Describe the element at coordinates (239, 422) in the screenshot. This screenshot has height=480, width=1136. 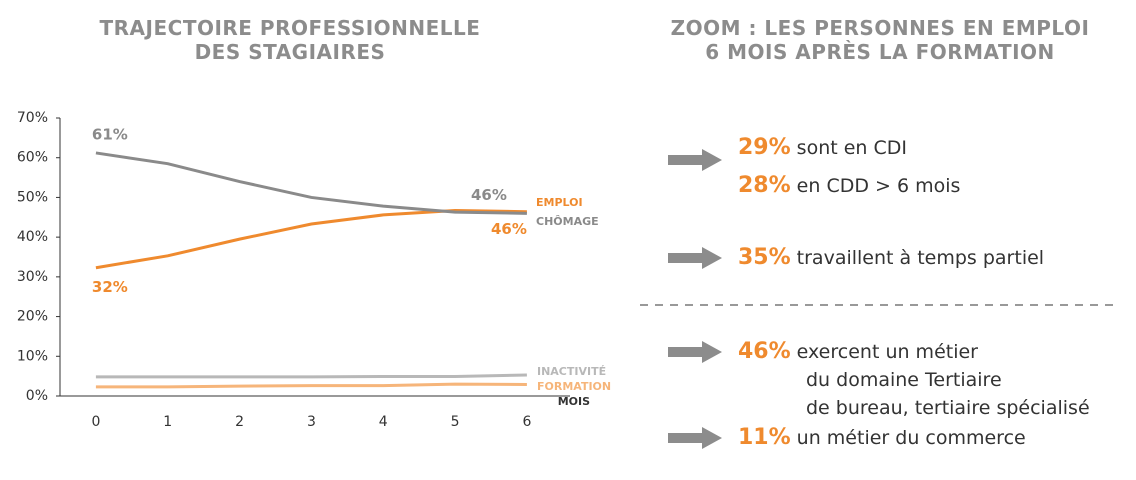
I see `x-tick-label: 2` at that location.